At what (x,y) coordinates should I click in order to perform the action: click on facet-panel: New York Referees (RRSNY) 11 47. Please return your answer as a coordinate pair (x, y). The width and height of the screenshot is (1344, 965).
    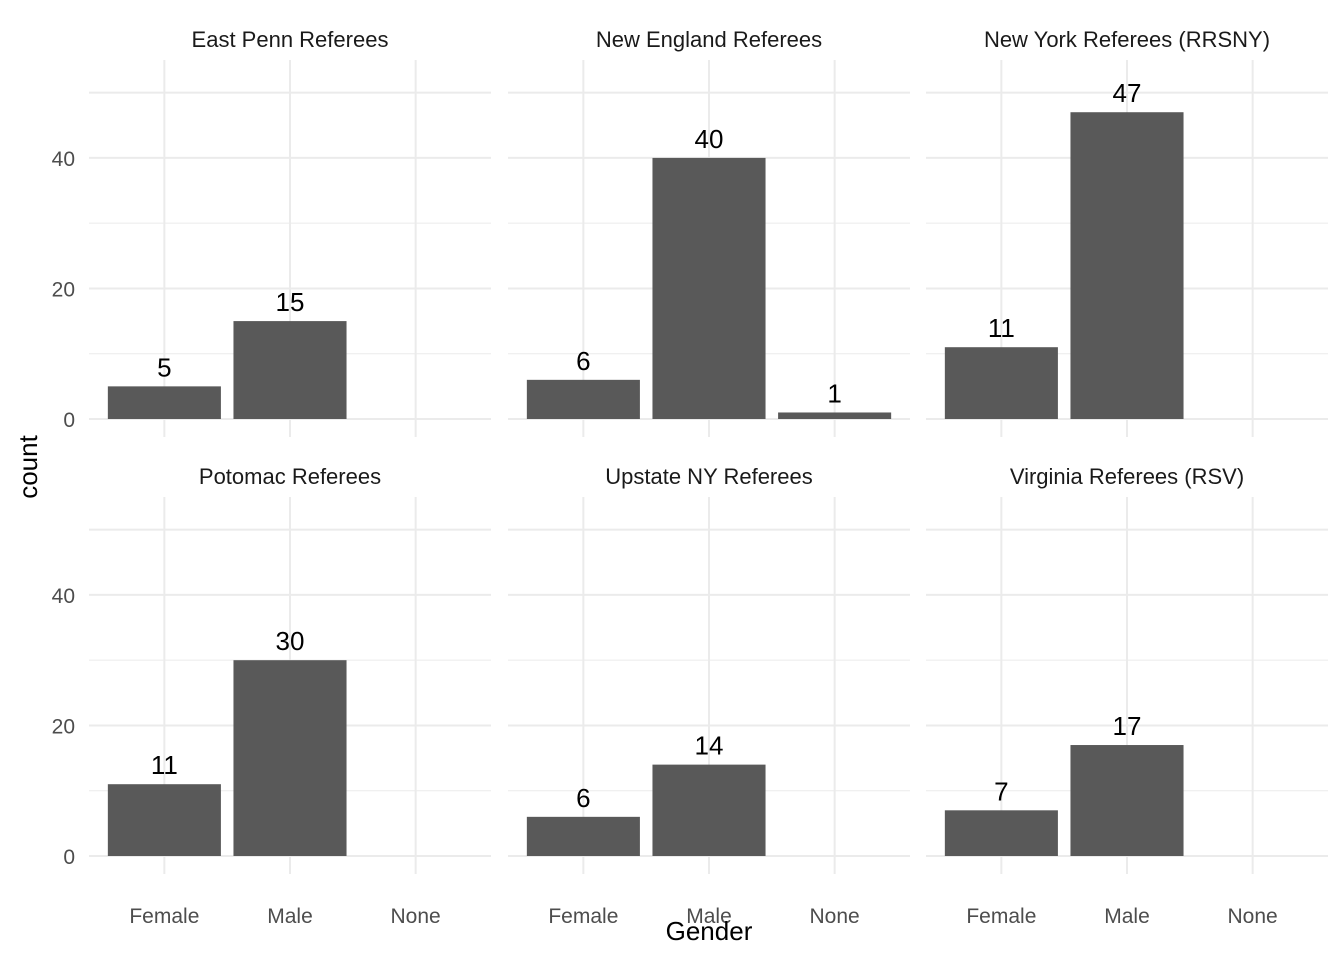
    Looking at the image, I should click on (1127, 232).